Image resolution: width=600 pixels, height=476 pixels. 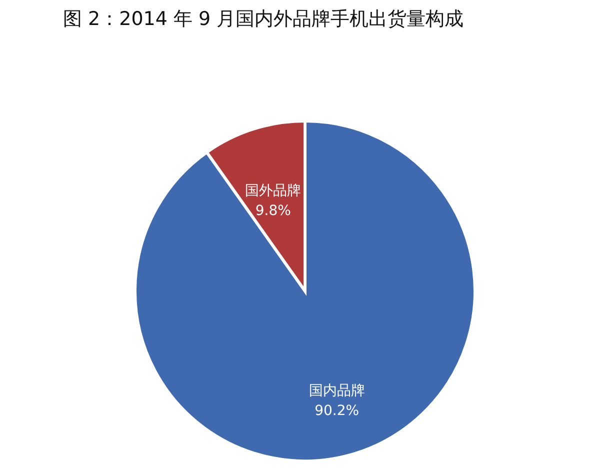 I want to click on slice-label: 国内品牌, so click(x=336, y=391).